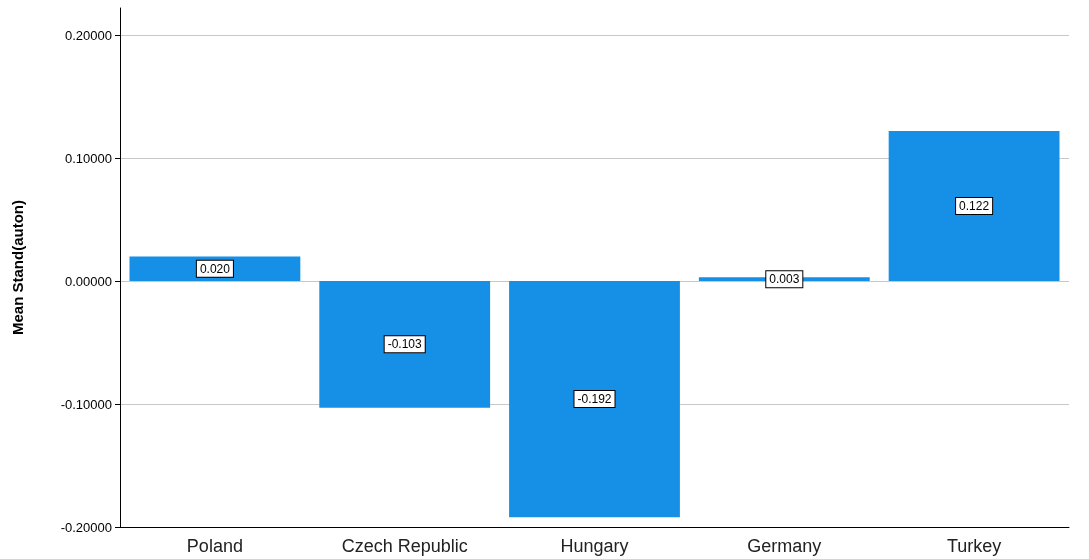 The height and width of the screenshot is (559, 1089). What do you see at coordinates (88, 158) in the screenshot?
I see `y-tick-label: 0.10000` at bounding box center [88, 158].